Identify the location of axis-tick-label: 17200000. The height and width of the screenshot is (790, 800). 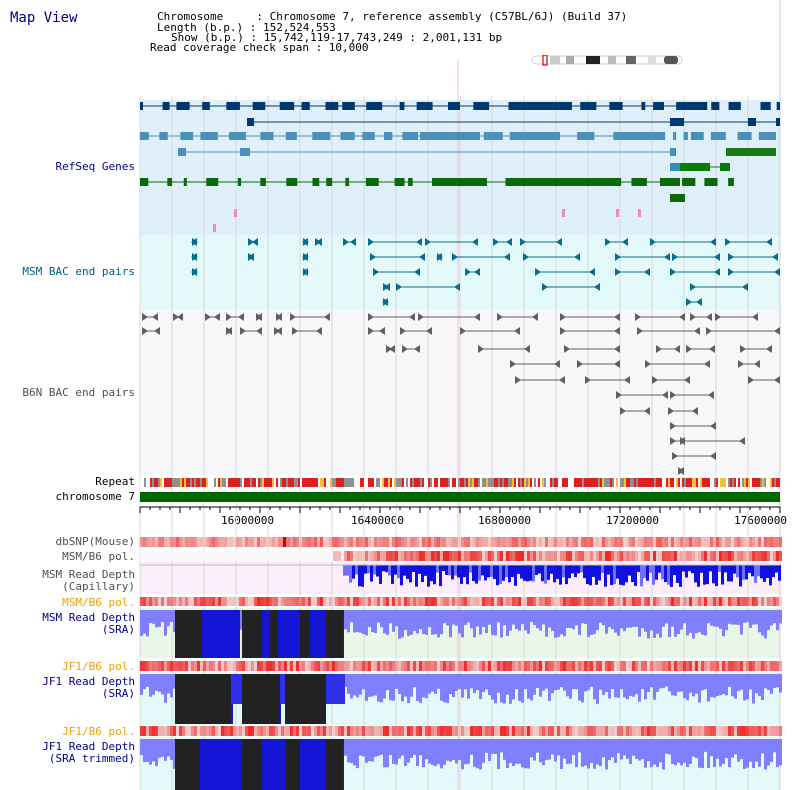
(632, 520).